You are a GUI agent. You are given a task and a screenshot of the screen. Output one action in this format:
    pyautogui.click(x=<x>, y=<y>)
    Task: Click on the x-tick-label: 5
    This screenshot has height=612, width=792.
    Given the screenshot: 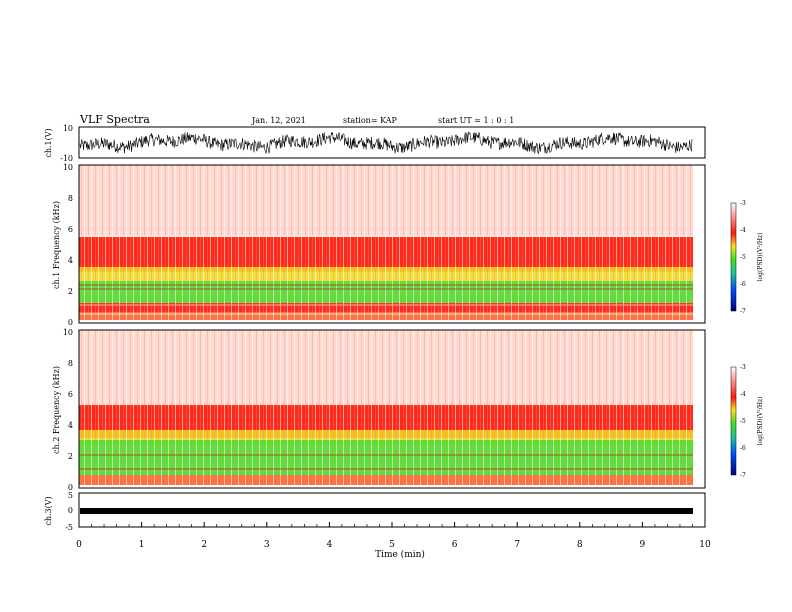 What is the action you would take?
    pyautogui.click(x=392, y=545)
    